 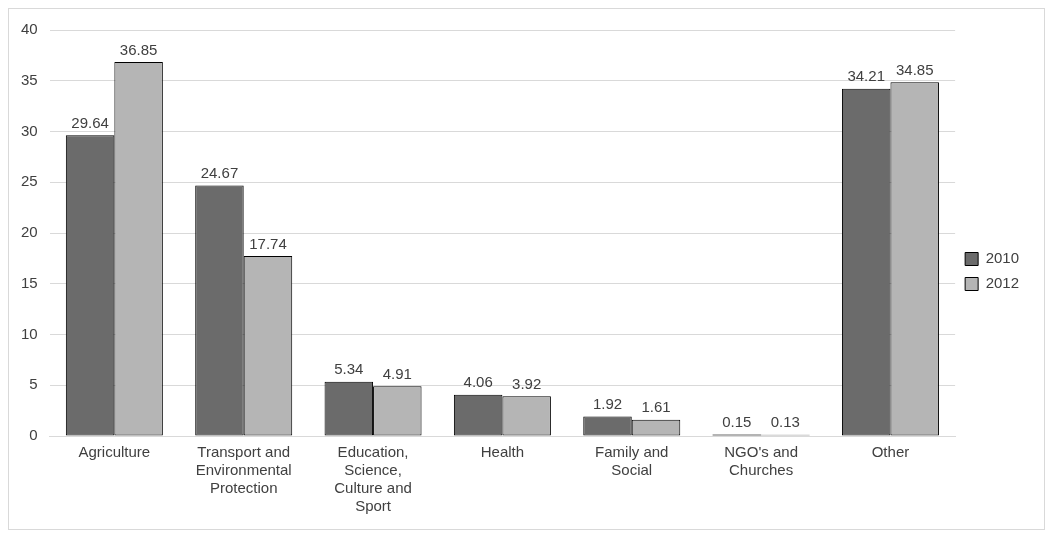 What do you see at coordinates (478, 382) in the screenshot?
I see `data-label: 4.06` at bounding box center [478, 382].